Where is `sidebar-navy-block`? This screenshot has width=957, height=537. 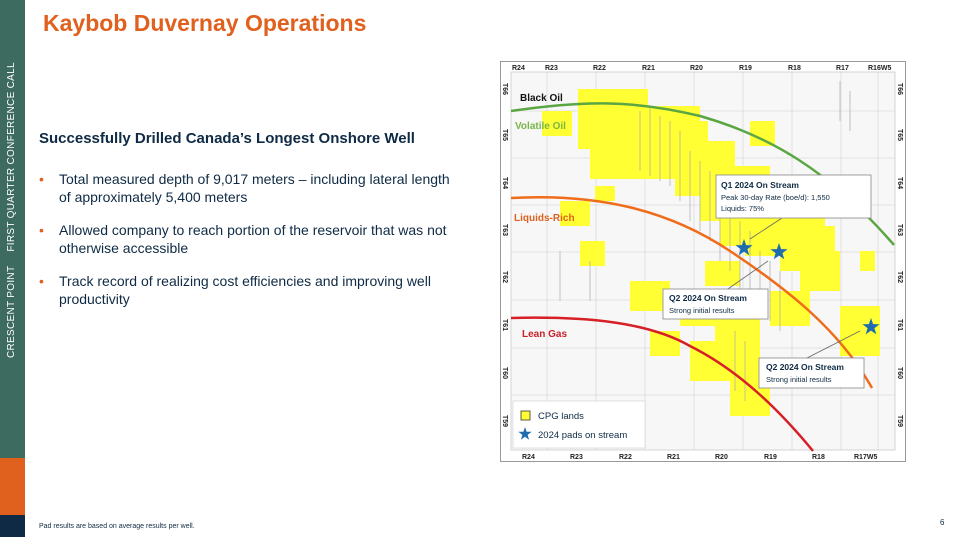 sidebar-navy-block is located at coordinates (12, 526).